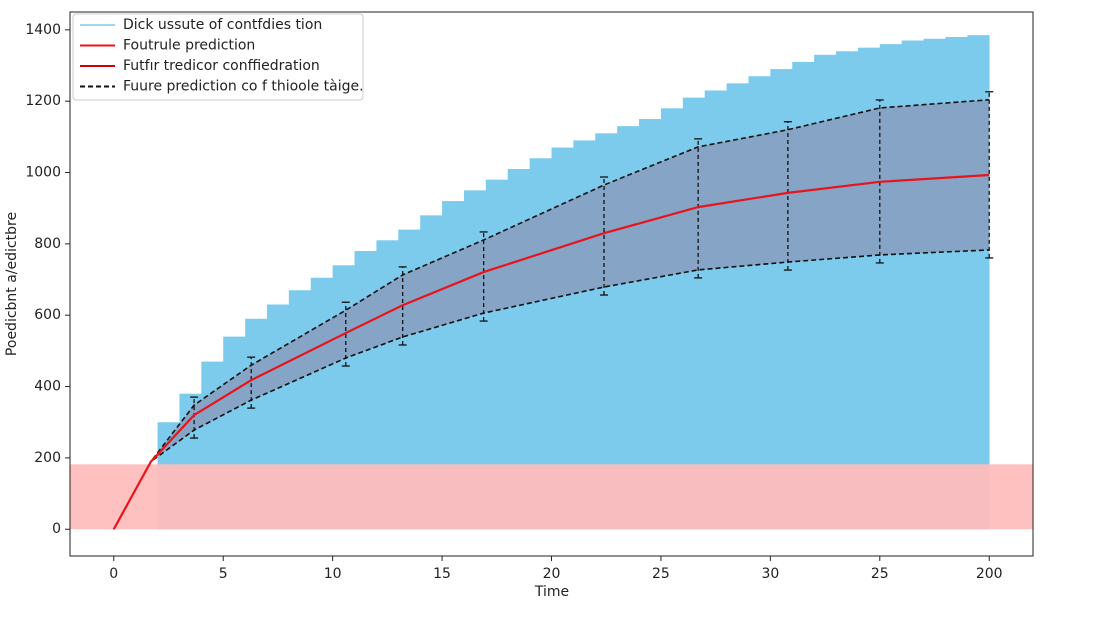 This screenshot has height=641, width=1105. I want to click on y-tick-label: 800, so click(47, 244).